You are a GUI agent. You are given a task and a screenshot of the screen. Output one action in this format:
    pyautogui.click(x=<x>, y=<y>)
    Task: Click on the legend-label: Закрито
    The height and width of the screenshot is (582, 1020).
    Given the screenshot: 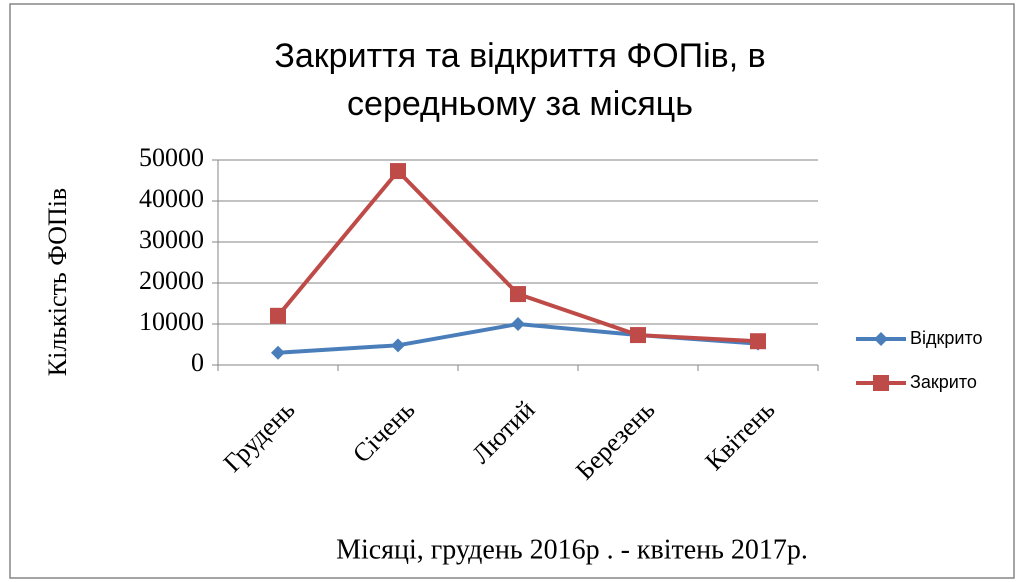 What is the action you would take?
    pyautogui.click(x=943, y=382)
    